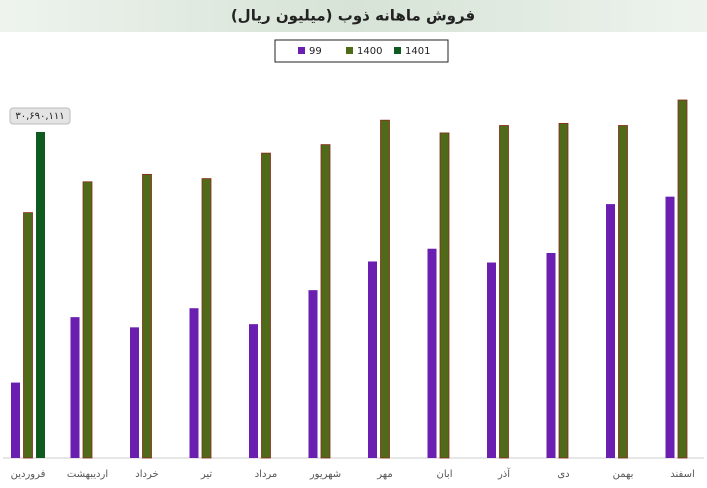 The image size is (707, 488). I want to click on x-tick-label: خرداد, so click(146, 474).